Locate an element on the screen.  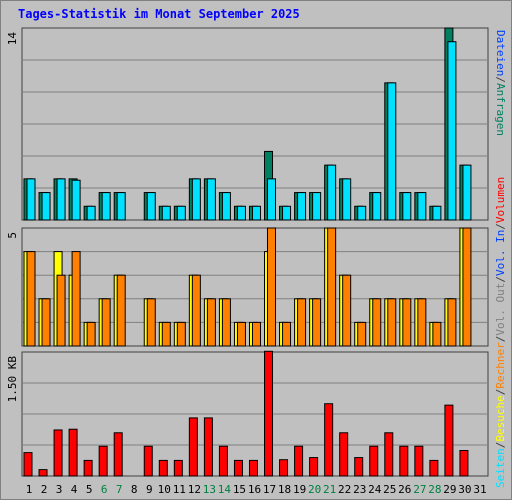
day-label: 13 is located at coordinates (209, 489).